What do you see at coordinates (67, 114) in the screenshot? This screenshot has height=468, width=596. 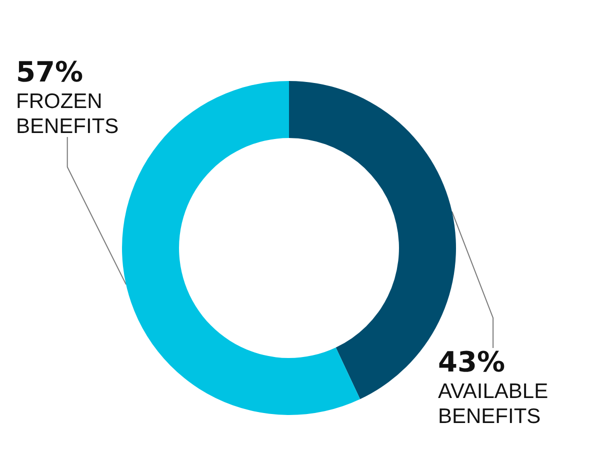 I see `slice-label: FROZEN BENEFITS` at bounding box center [67, 114].